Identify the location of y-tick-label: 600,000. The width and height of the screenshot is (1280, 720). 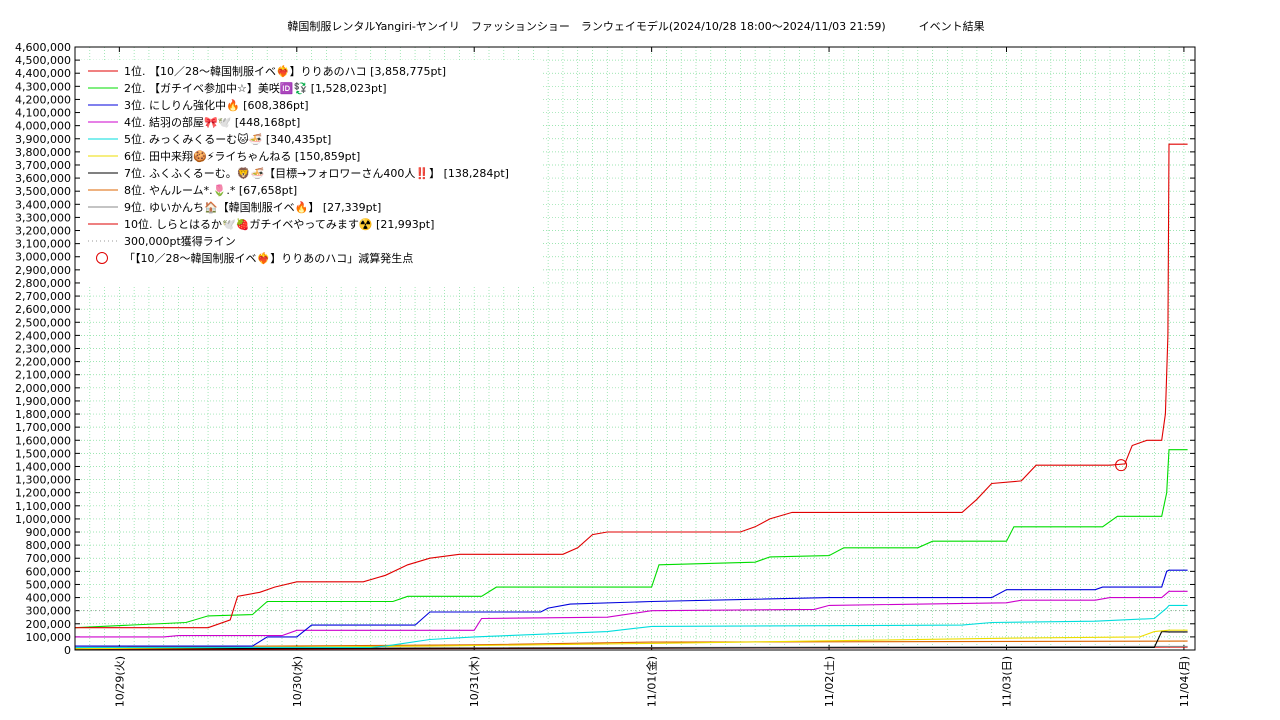
(49, 571).